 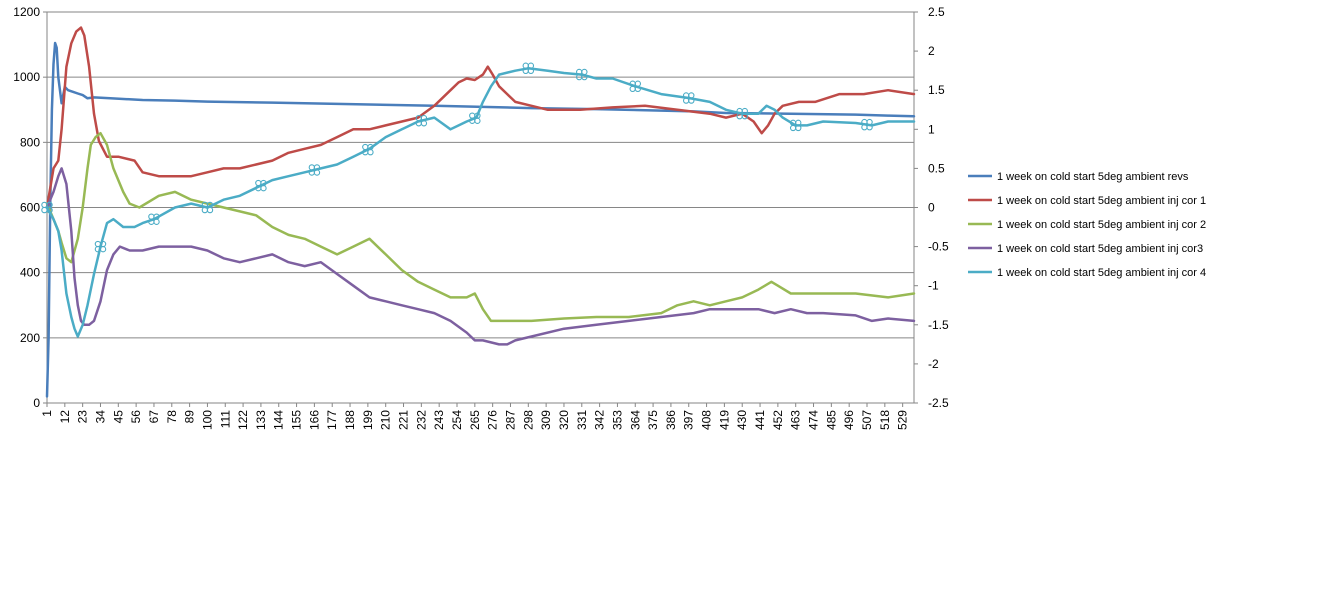 What do you see at coordinates (867, 420) in the screenshot?
I see `x-tick-label: 507` at bounding box center [867, 420].